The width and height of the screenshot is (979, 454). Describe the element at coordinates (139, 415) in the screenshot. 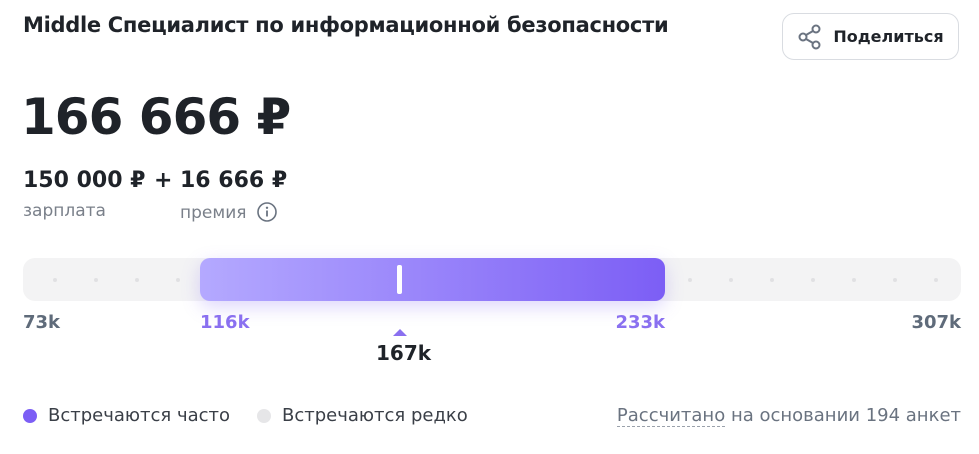

I see `legend-often: Встречаются часто` at that location.